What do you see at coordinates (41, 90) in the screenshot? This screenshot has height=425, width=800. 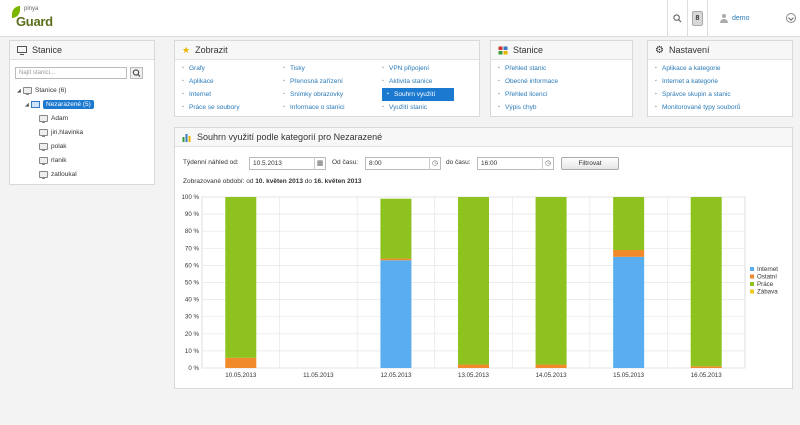 I see `tree-item-root: ◢ Stanice (6)` at bounding box center [41, 90].